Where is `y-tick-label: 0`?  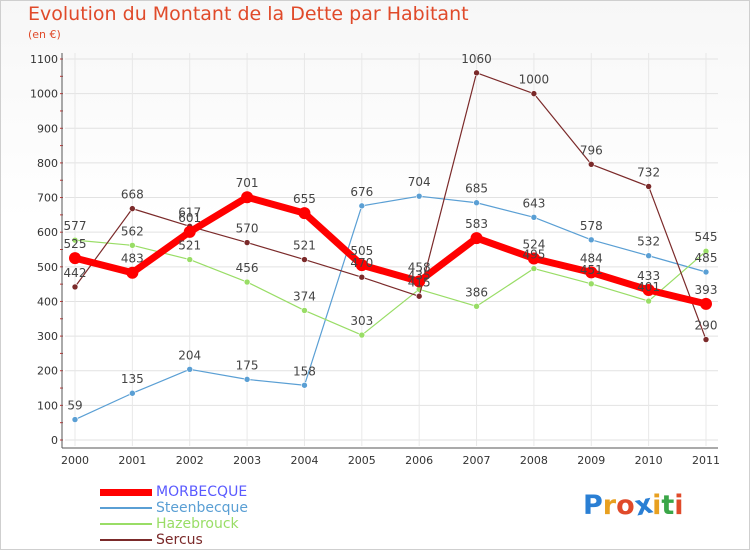 y-tick-label: 0 is located at coordinates (54, 440).